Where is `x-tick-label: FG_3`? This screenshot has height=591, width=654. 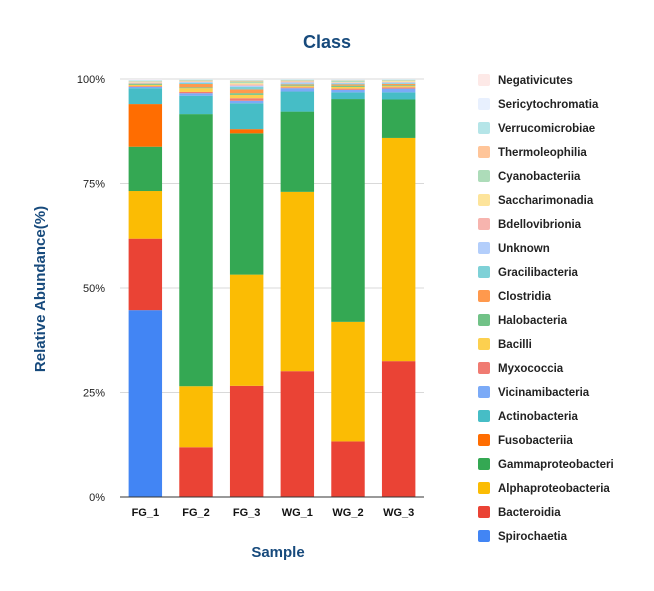 x-tick-label: FG_3 is located at coordinates (247, 513).